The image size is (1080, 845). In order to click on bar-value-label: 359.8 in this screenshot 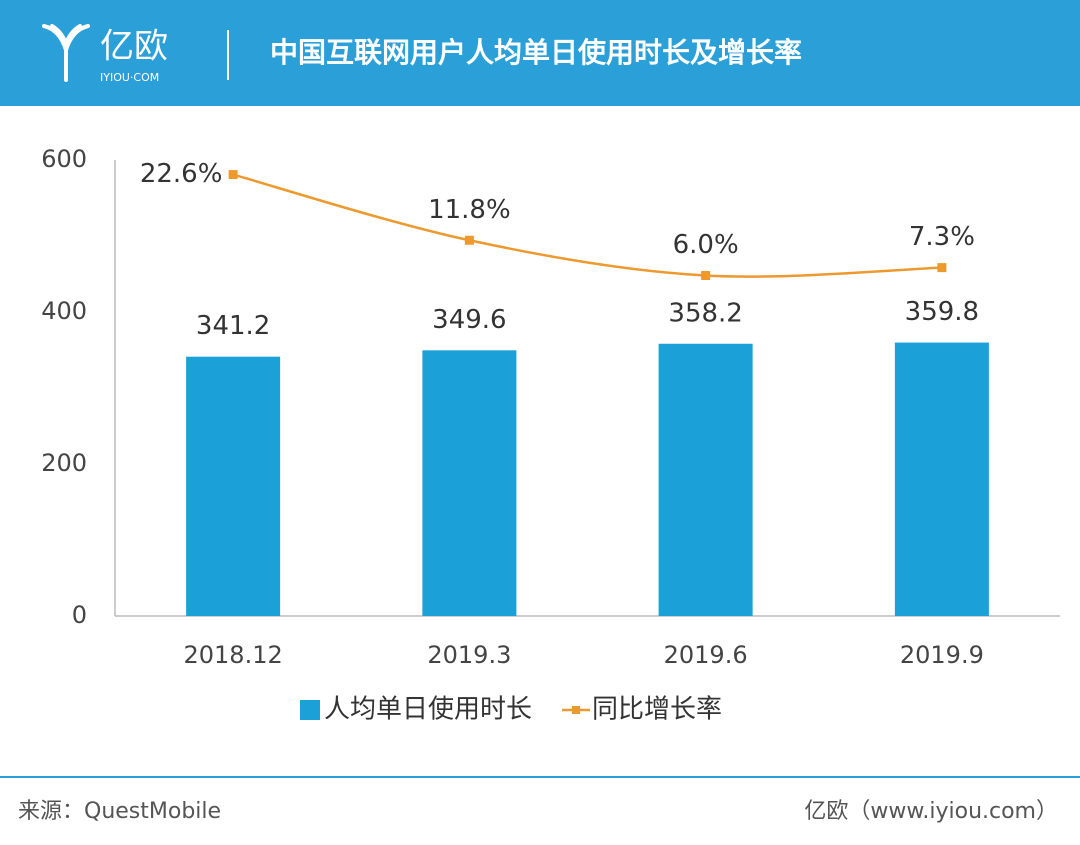, I will do `click(942, 312)`.